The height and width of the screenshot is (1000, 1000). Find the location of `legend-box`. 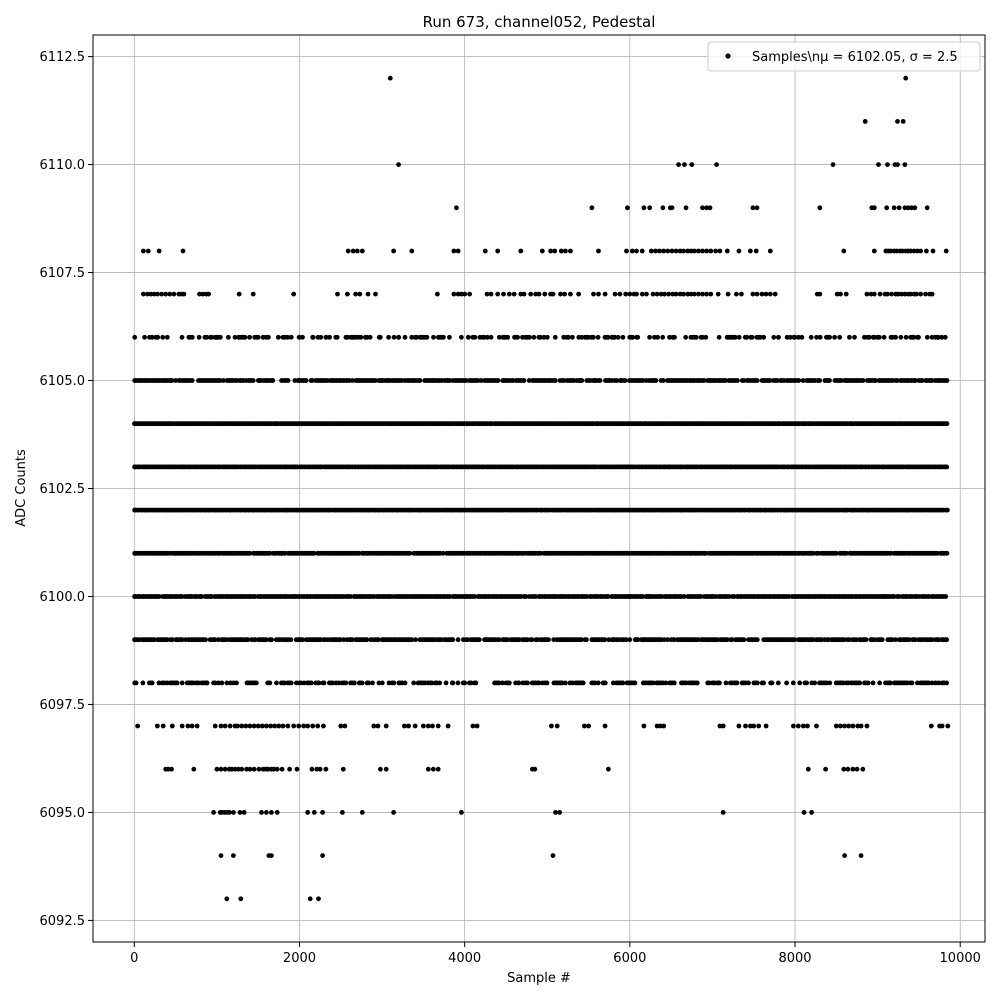

legend-box is located at coordinates (844, 56).